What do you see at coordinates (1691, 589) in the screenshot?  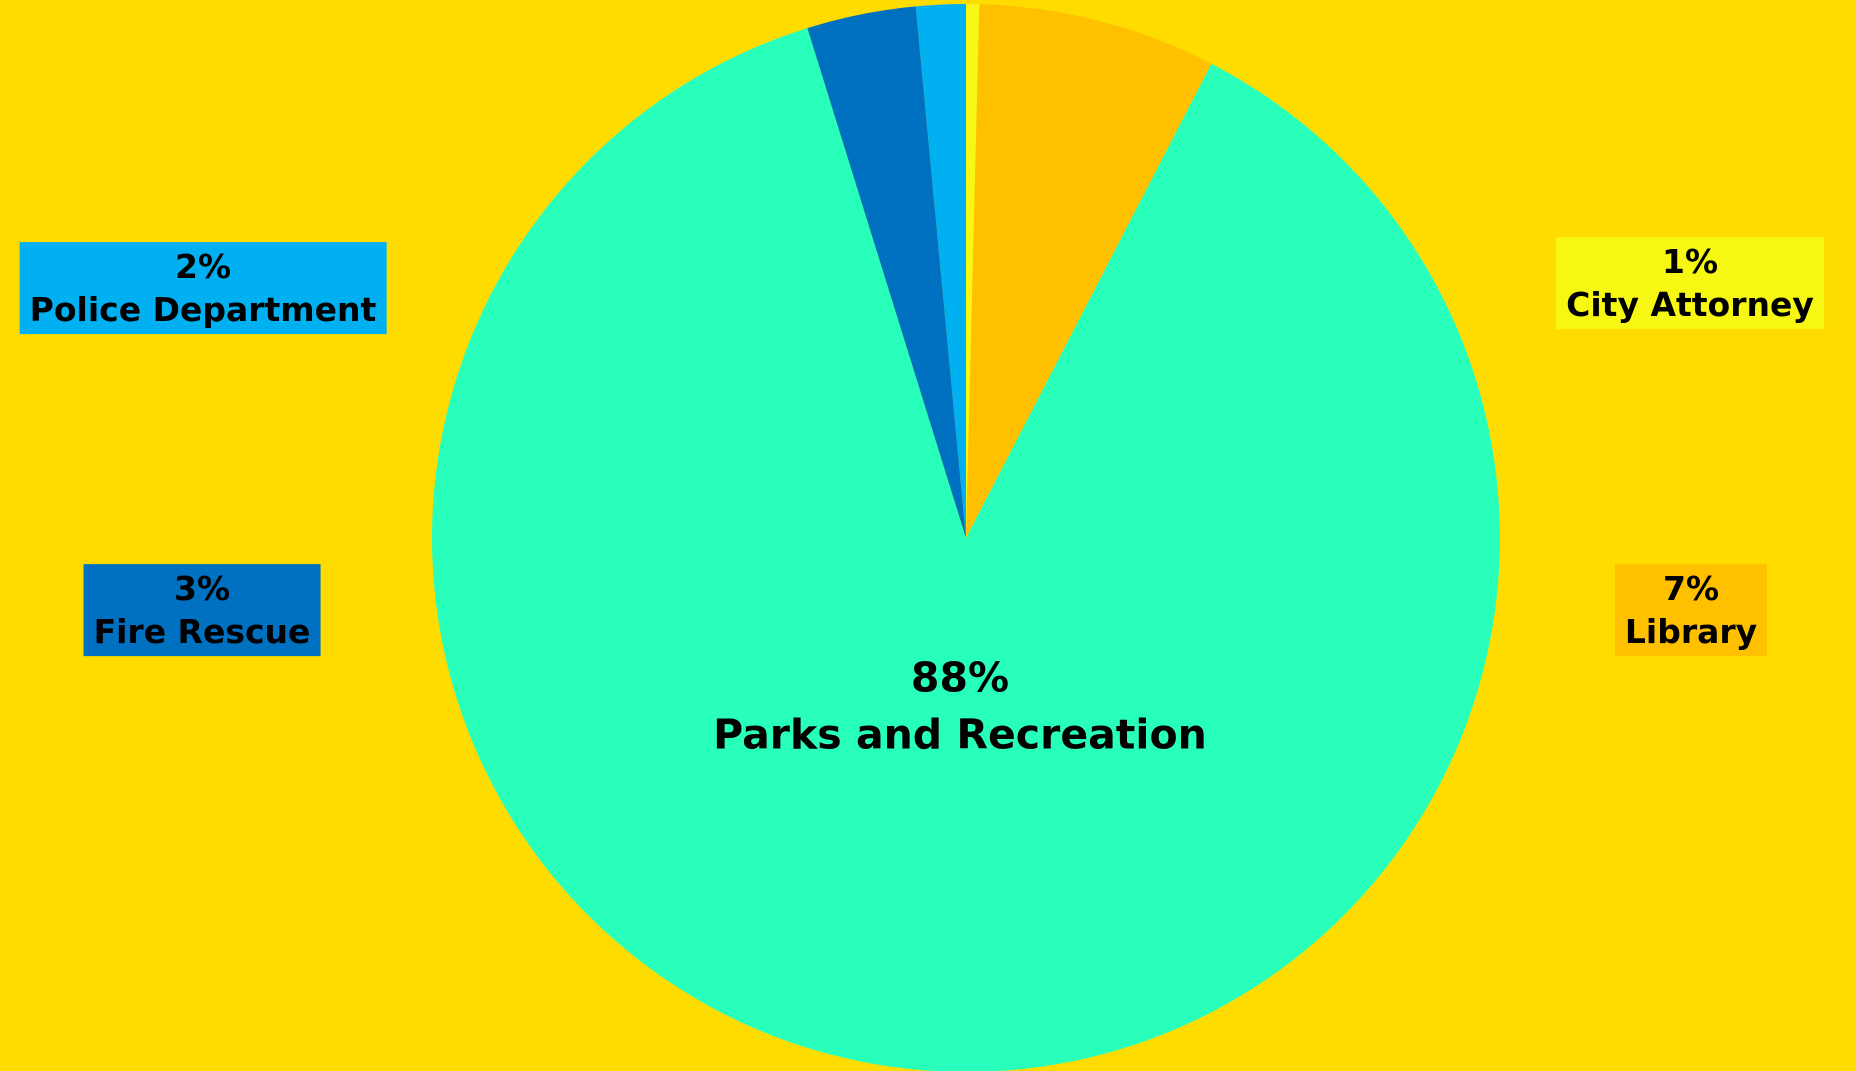 I see `pct-label: 7%` at bounding box center [1691, 589].